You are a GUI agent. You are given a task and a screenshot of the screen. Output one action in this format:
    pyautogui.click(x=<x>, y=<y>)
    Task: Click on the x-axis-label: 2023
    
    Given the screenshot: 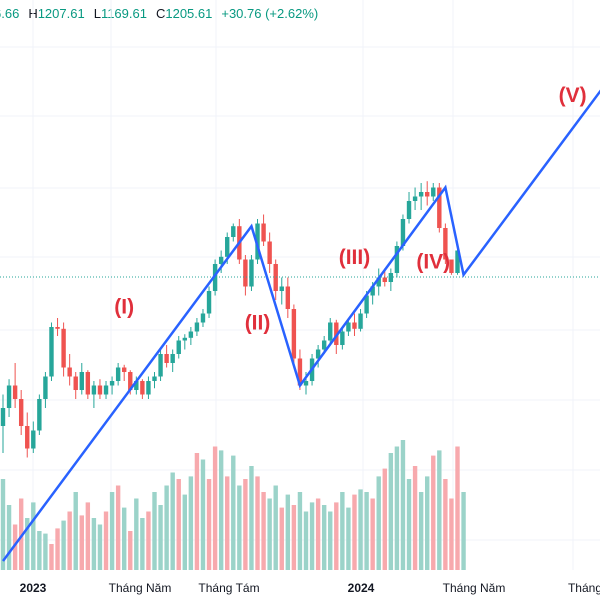 What is the action you would take?
    pyautogui.click(x=33, y=588)
    